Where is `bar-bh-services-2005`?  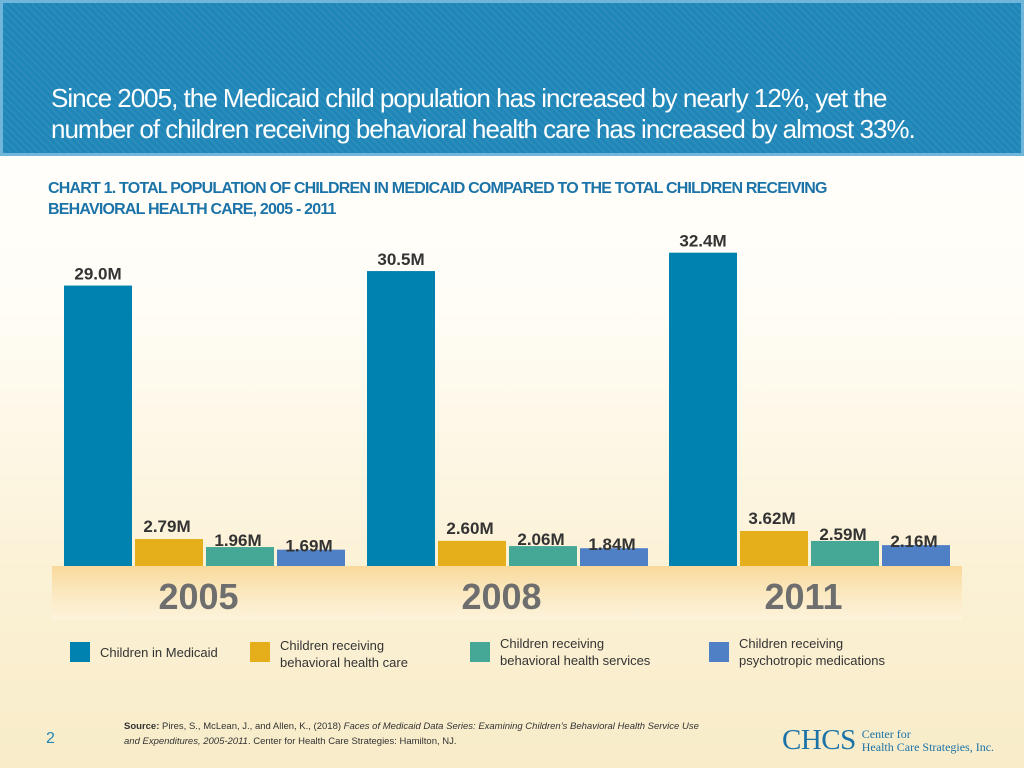
bar-bh-services-2005 is located at coordinates (240, 556).